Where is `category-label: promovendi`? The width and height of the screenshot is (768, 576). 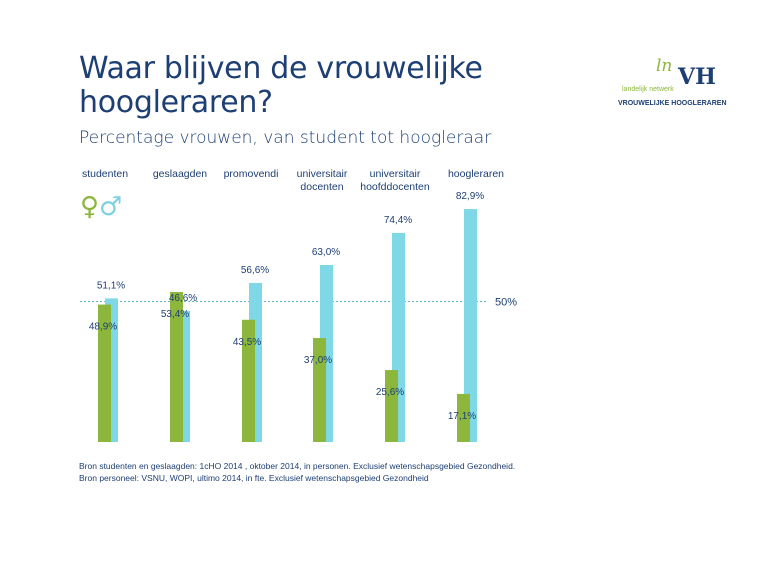 category-label: promovendi is located at coordinates (251, 174).